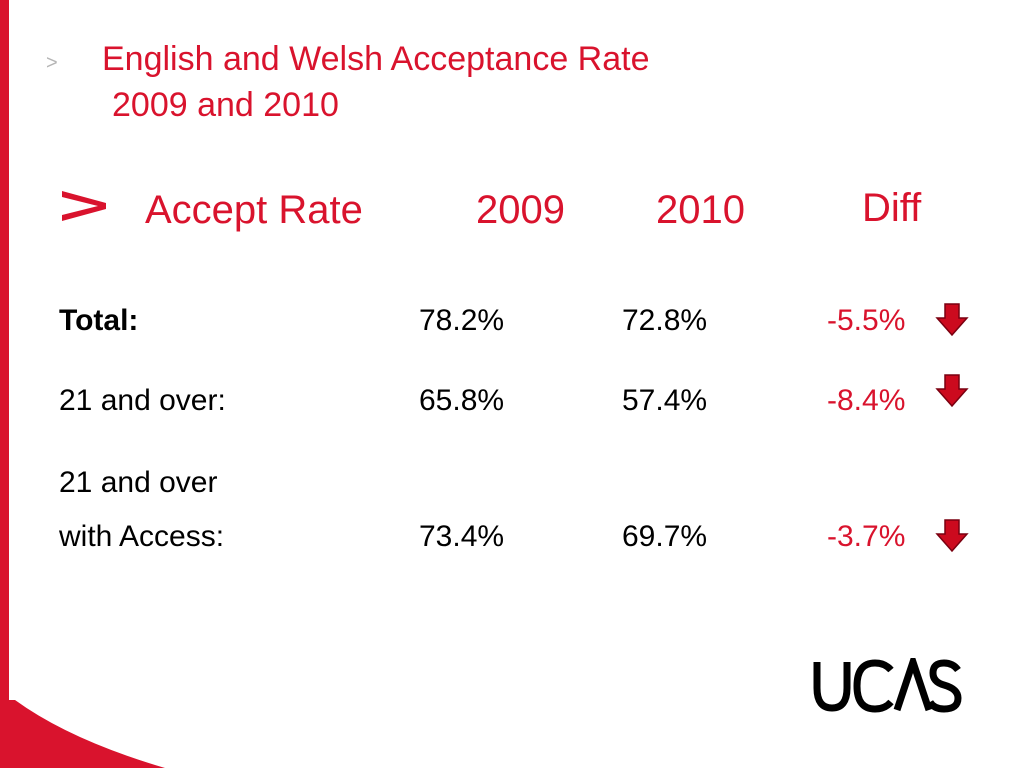  What do you see at coordinates (52, 63) in the screenshot?
I see `title-chevron: >` at bounding box center [52, 63].